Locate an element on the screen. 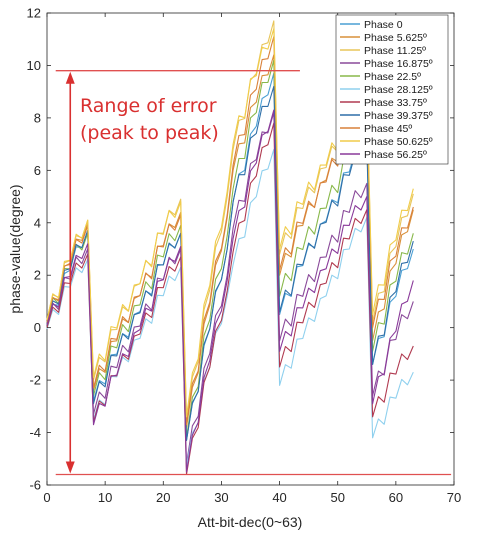  y-tick-label: -4 is located at coordinates (35, 432).